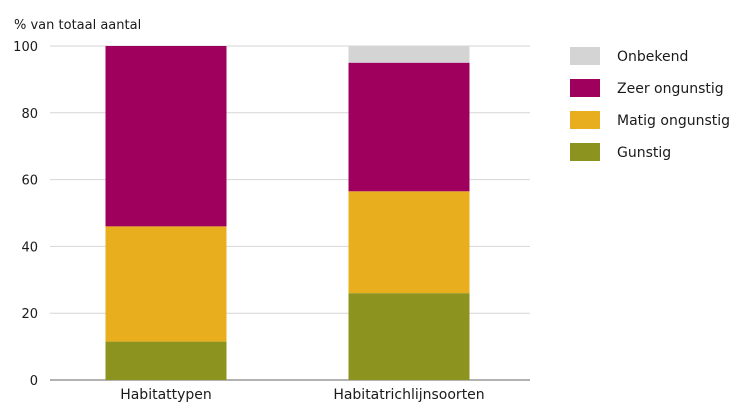 The image size is (736, 403). Describe the element at coordinates (673, 121) in the screenshot. I see `legend-label: Matig ongunstig` at that location.